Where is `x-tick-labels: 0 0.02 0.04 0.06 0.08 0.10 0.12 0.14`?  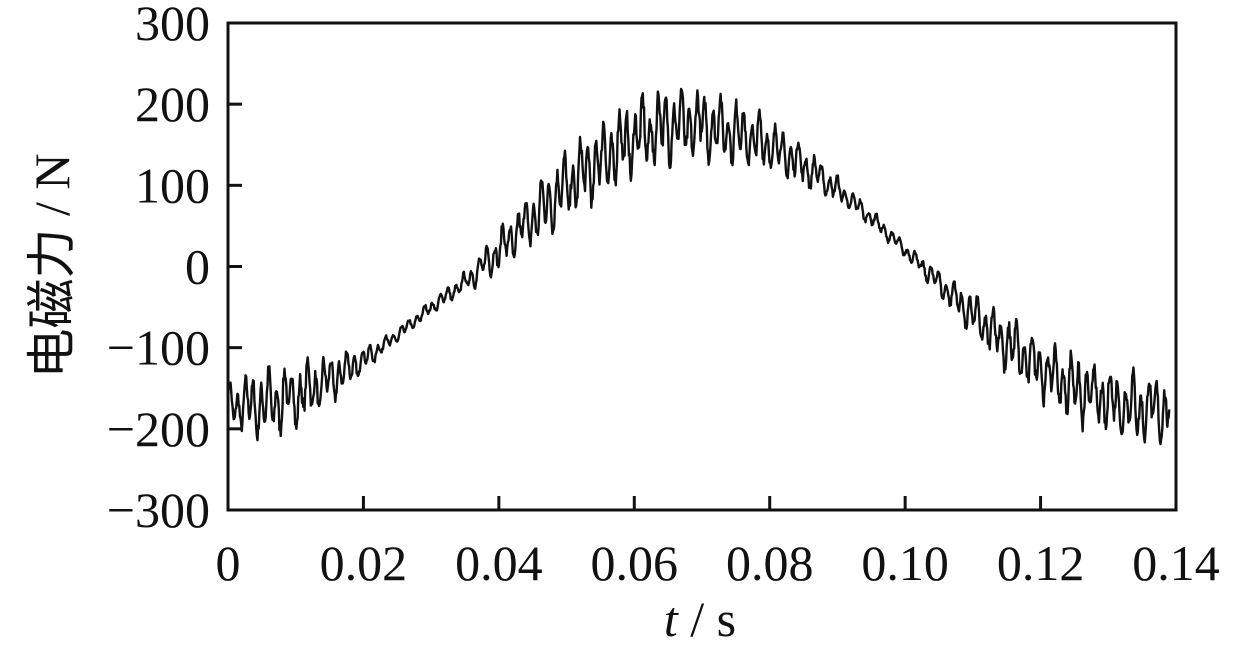
x-tick-labels: 0 0.02 0.04 0.06 0.08 0.10 0.12 0.14 is located at coordinates (718, 563).